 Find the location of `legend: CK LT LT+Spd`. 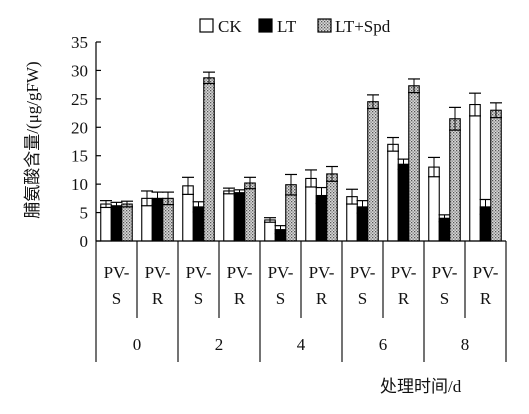

legend: CK LT LT+Spd is located at coordinates (295, 26).